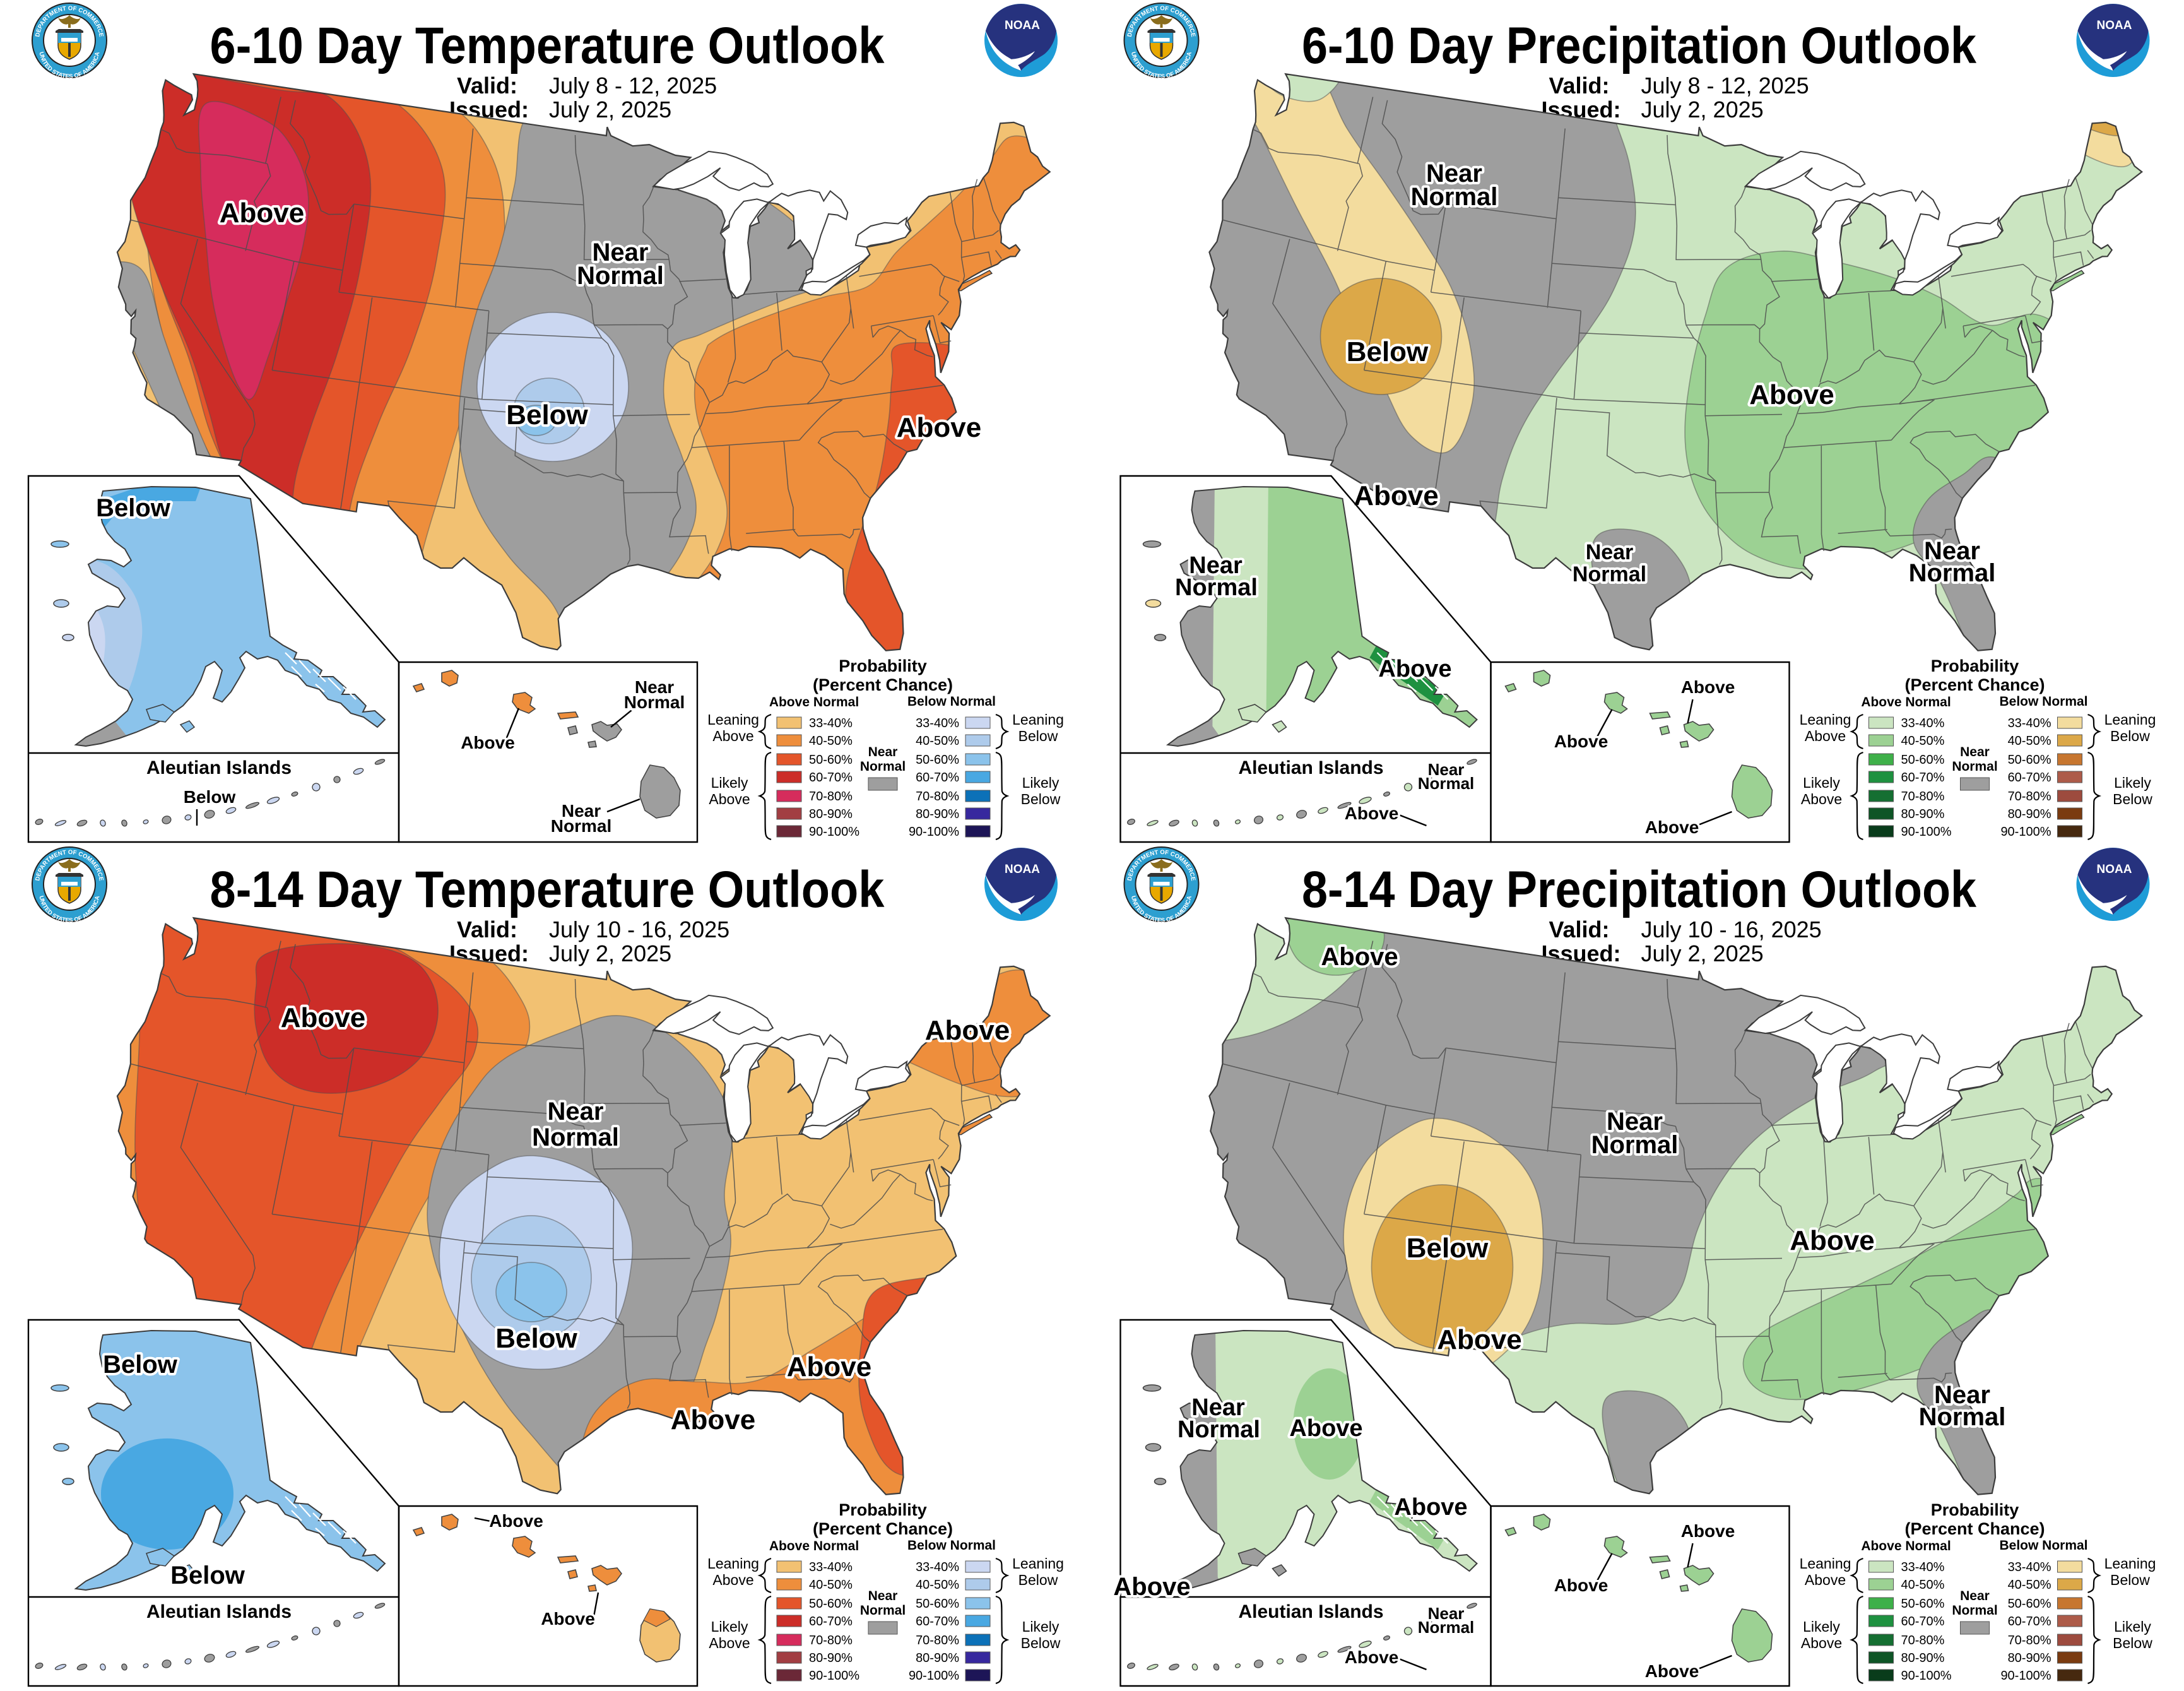 The image size is (2184, 1691). Describe the element at coordinates (2114, 870) in the screenshot. I see `svg-text: NOAA` at that location.